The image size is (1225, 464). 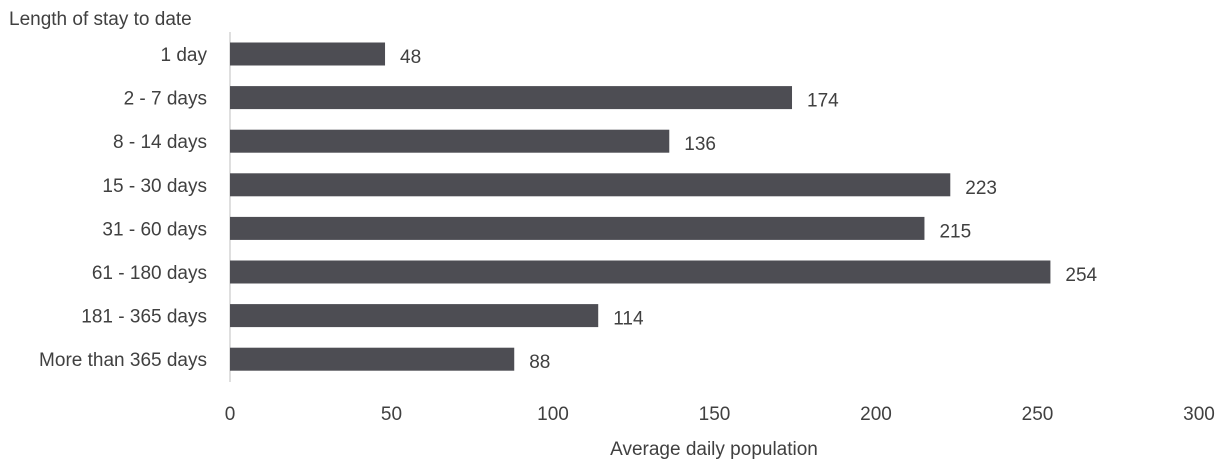 What do you see at coordinates (391, 414) in the screenshot?
I see `x-tick-label: 50` at bounding box center [391, 414].